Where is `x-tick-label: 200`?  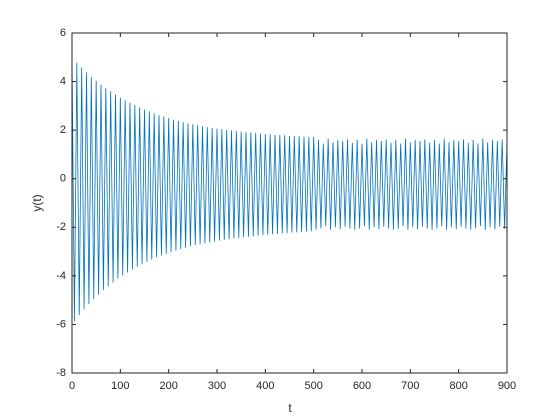 x-tick-label: 200 is located at coordinates (168, 386).